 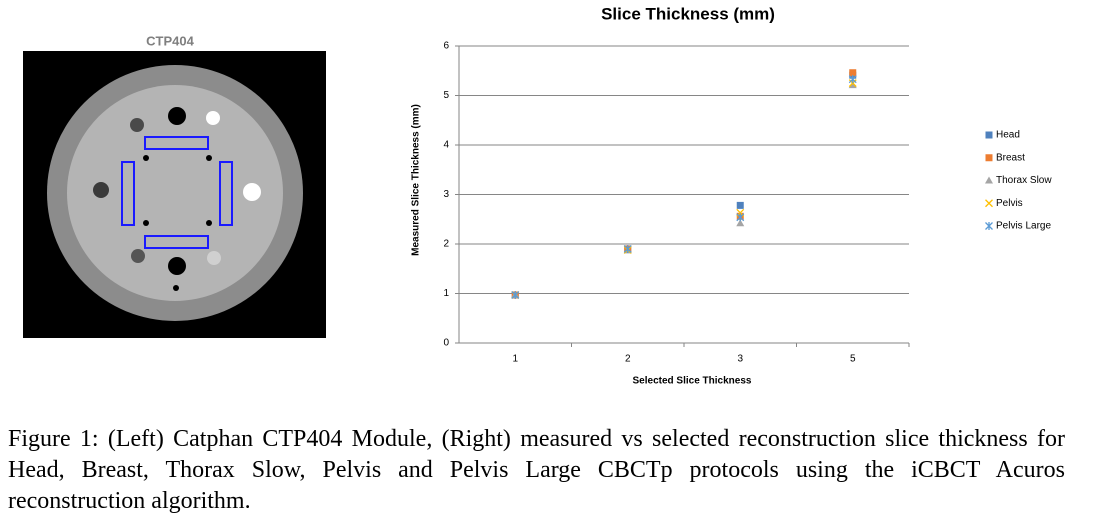 I want to click on y-tick-label: 6, so click(x=446, y=46).